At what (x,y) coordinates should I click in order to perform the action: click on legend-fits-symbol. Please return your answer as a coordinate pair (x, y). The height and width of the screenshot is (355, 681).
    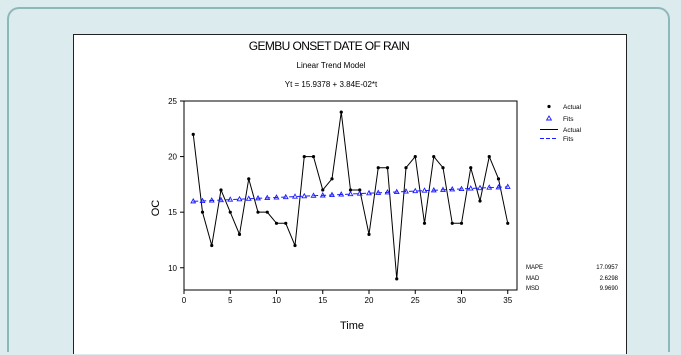
    Looking at the image, I should click on (549, 118).